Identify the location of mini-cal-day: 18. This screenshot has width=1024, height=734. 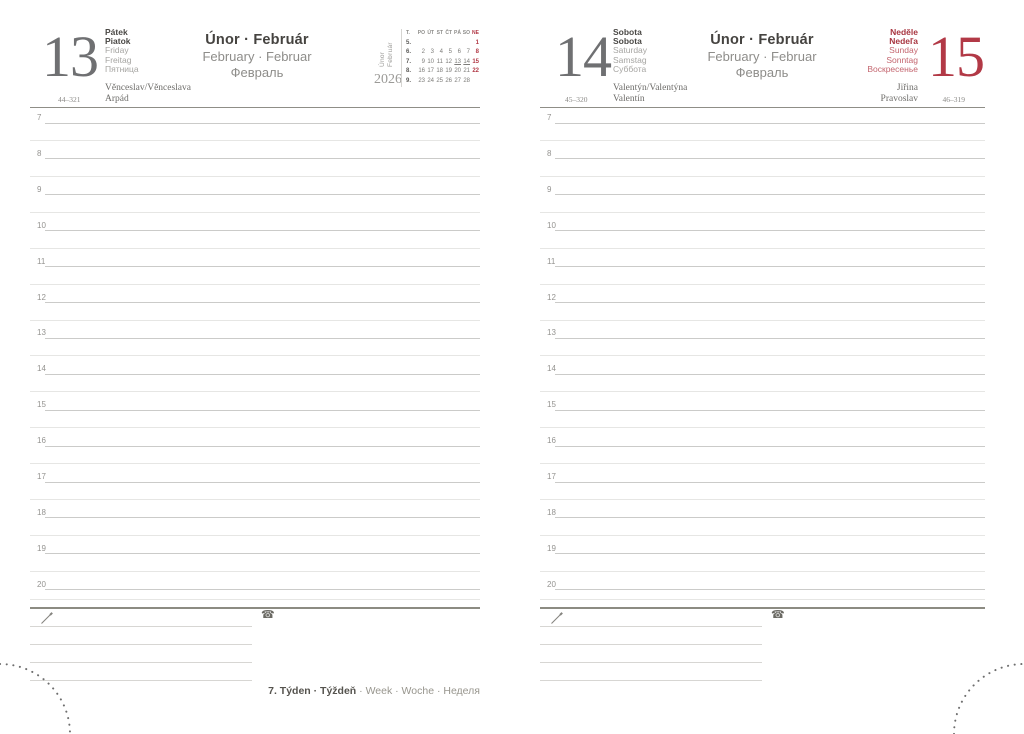
(439, 71).